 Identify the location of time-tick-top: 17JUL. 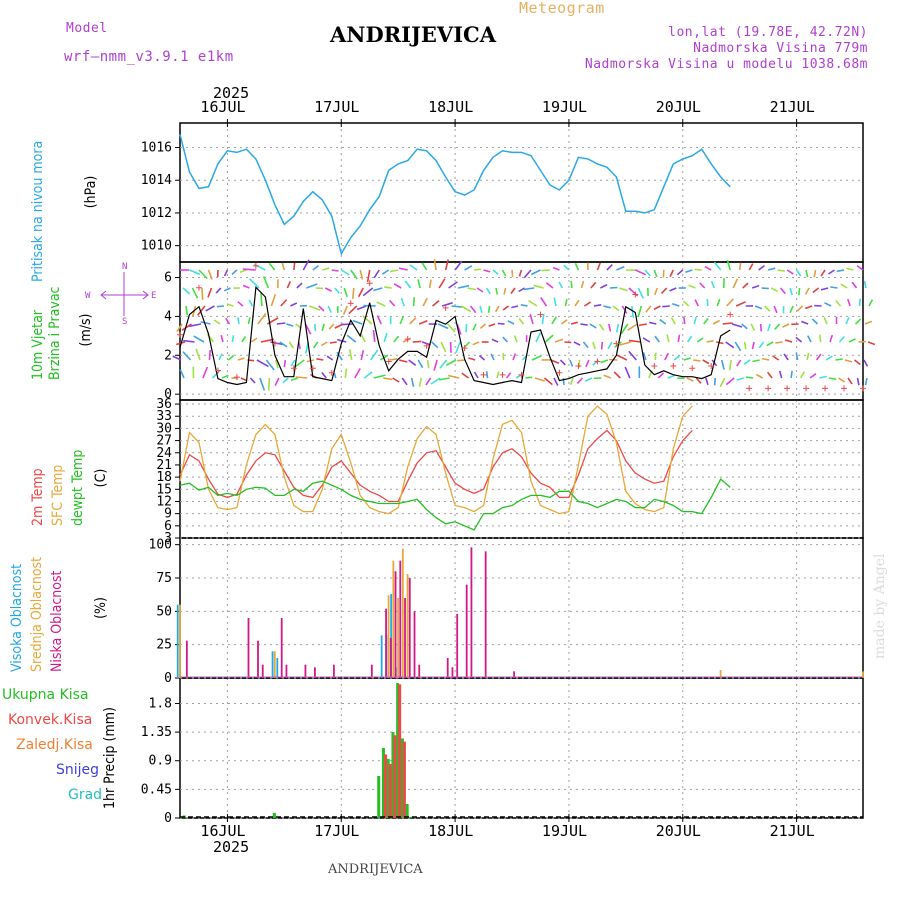
(337, 107).